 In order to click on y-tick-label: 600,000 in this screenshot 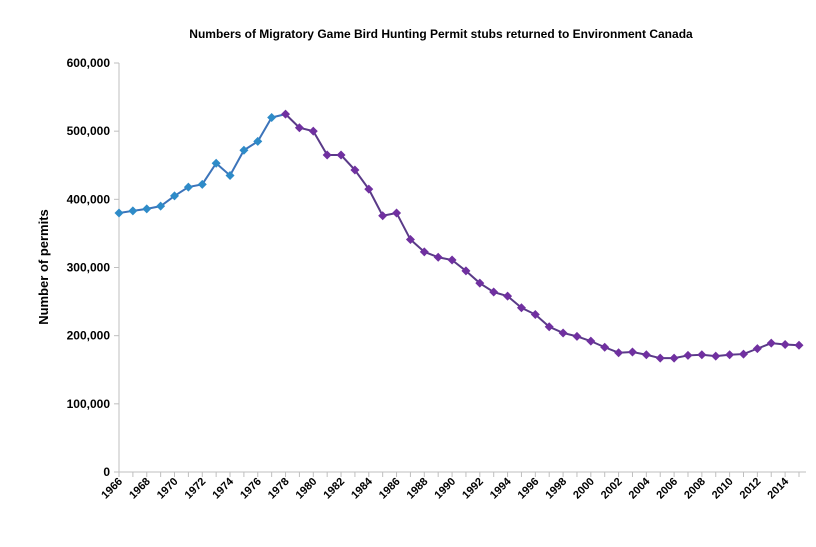, I will do `click(89, 63)`.